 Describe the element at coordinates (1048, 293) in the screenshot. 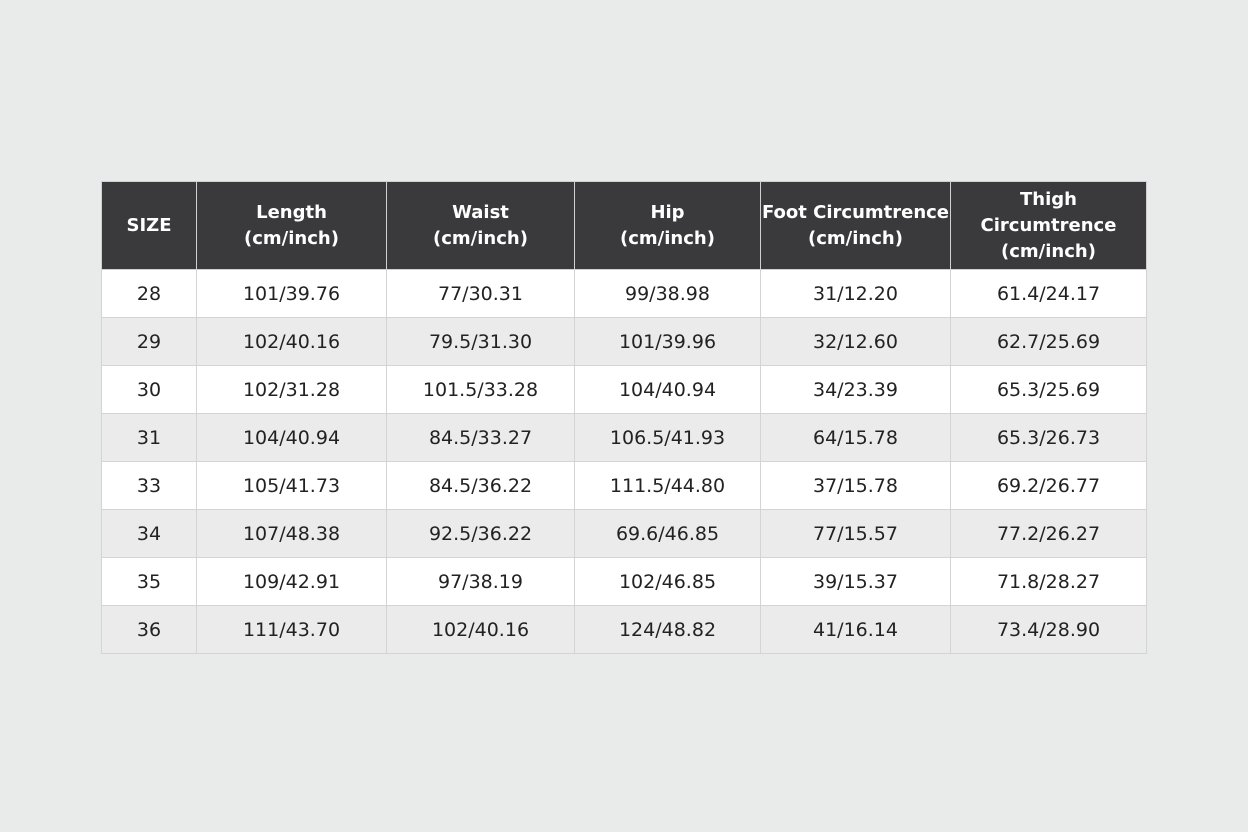

I see `measurement-cell: 61.4/24.17` at that location.